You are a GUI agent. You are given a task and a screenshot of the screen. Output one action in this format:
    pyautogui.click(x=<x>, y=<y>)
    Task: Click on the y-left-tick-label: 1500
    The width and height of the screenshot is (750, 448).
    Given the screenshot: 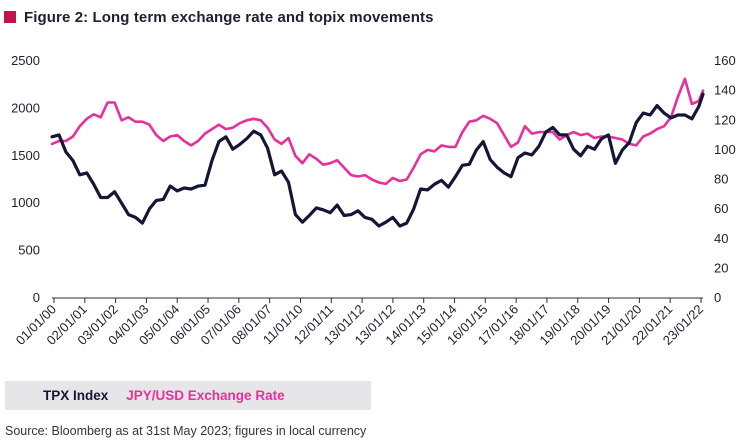 What is the action you would take?
    pyautogui.click(x=25, y=155)
    